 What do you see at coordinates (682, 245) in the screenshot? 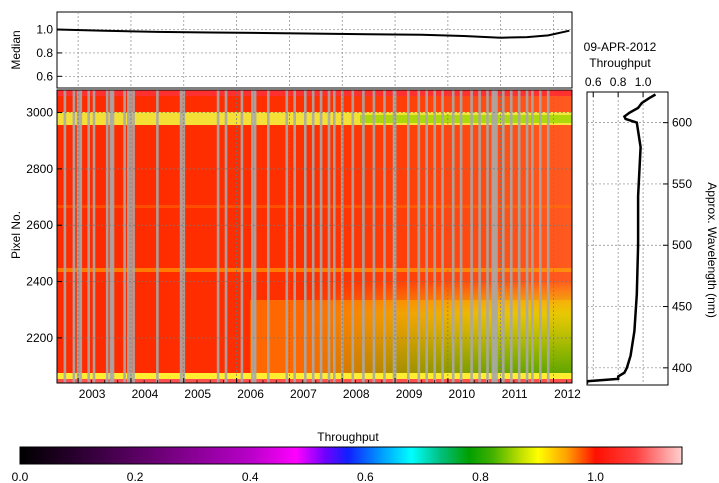
I see `y-tick-label: 500` at bounding box center [682, 245].